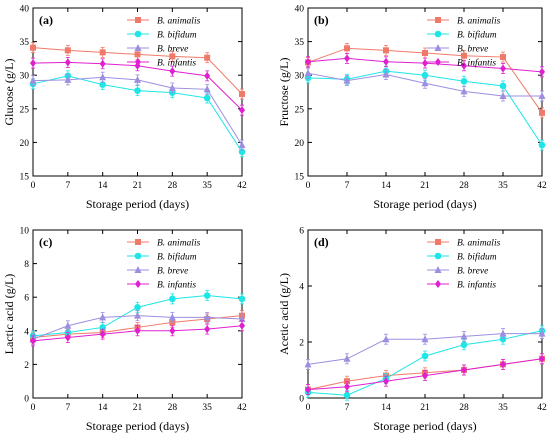 The image size is (550, 442). I want to click on series-b--animalis, so click(137, 71).